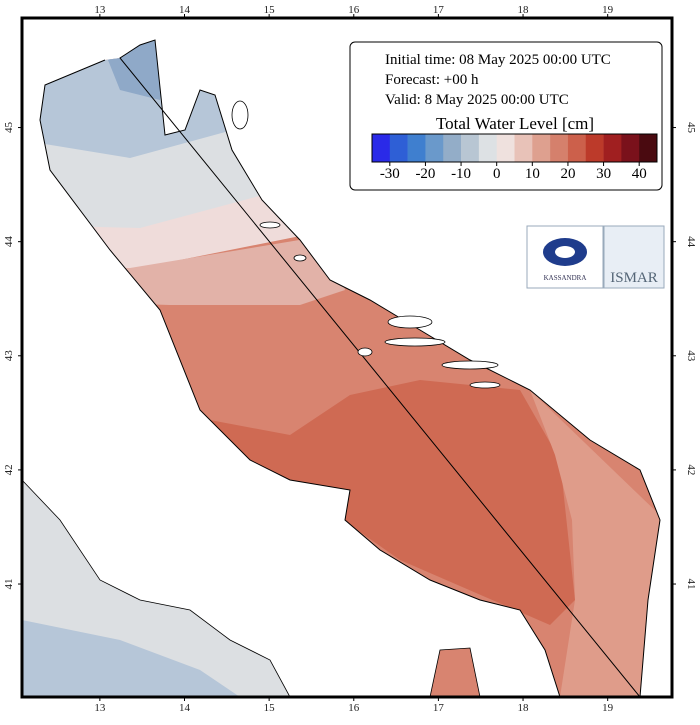 This screenshot has width=700, height=725. What do you see at coordinates (461, 174) in the screenshot?
I see `colorbar-label: -10` at bounding box center [461, 174].